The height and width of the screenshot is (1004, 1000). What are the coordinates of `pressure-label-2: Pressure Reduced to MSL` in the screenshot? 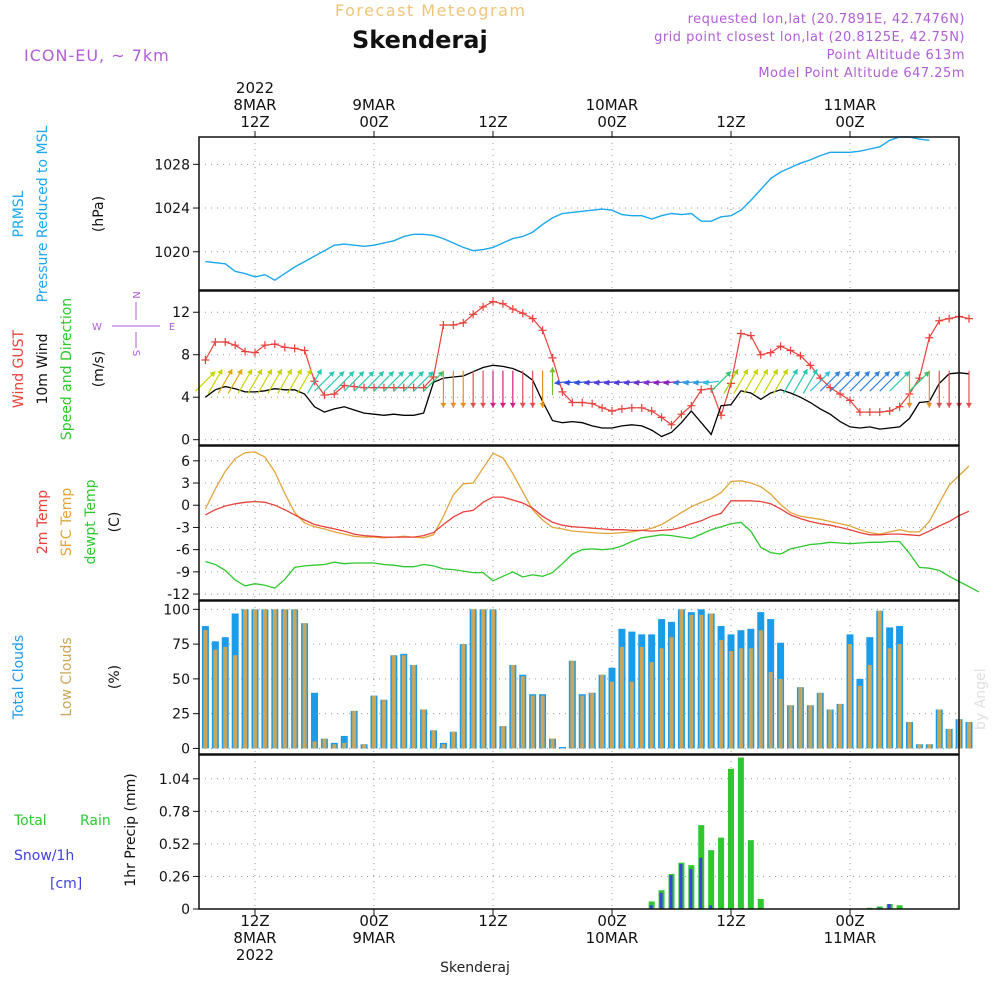 It's located at (43, 213).